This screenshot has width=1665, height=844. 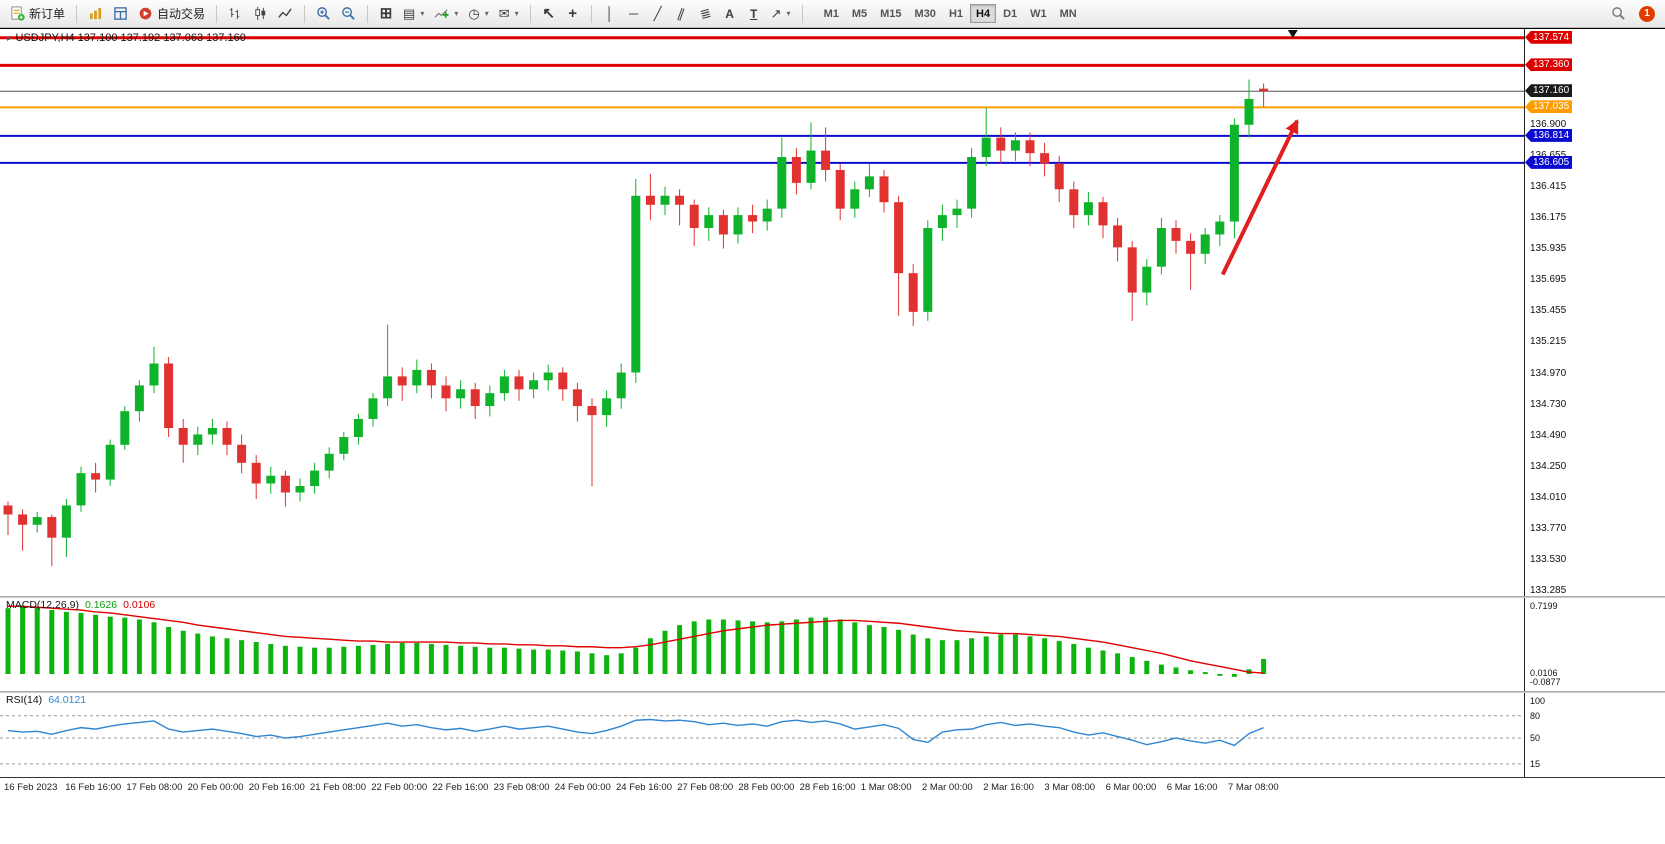 I want to click on price-axis-label: 134.970, so click(x=1548, y=373).